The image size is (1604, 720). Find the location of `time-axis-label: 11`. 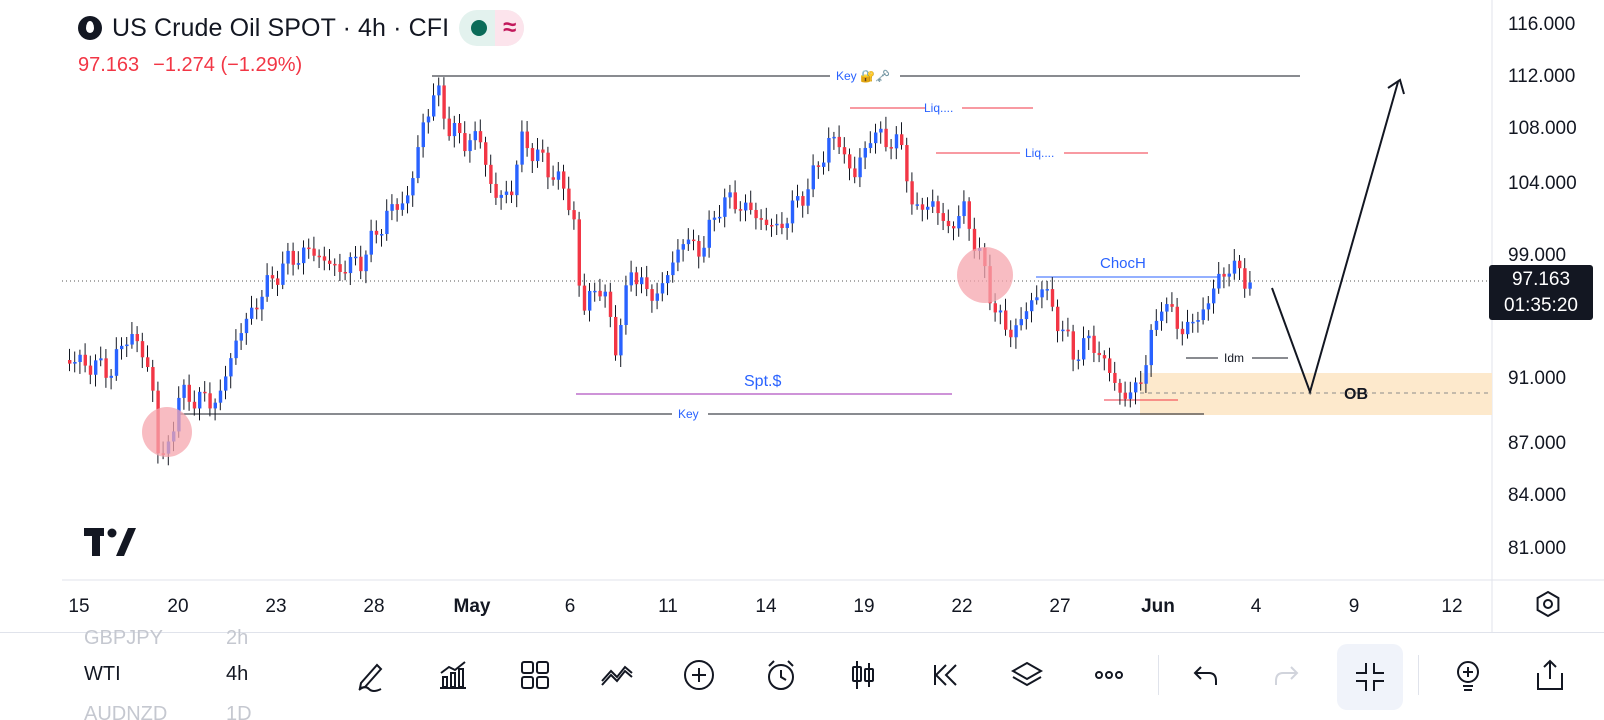

time-axis-label: 11 is located at coordinates (668, 606).